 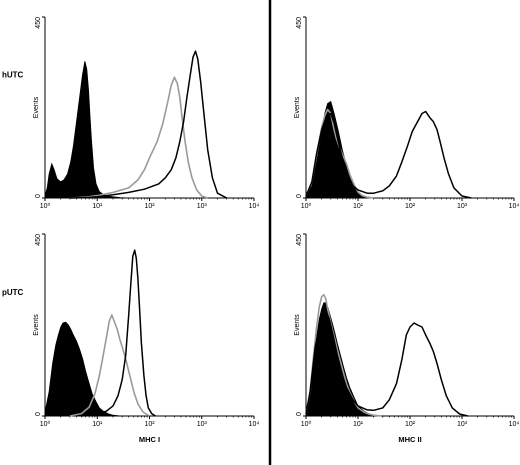 What do you see at coordinates (13, 75) in the screenshot?
I see `row-label: hUTC` at bounding box center [13, 75].